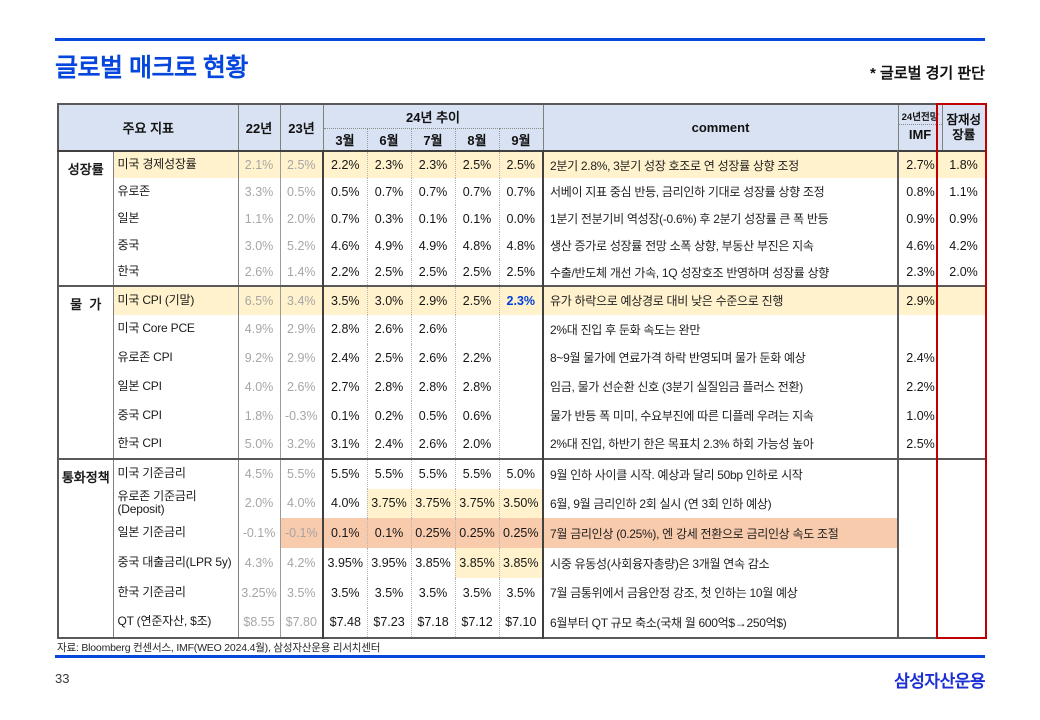 Image resolution: width=1040 pixels, height=720 pixels. What do you see at coordinates (302, 300) in the screenshot?
I see `value-2023: 3.4%` at bounding box center [302, 300].